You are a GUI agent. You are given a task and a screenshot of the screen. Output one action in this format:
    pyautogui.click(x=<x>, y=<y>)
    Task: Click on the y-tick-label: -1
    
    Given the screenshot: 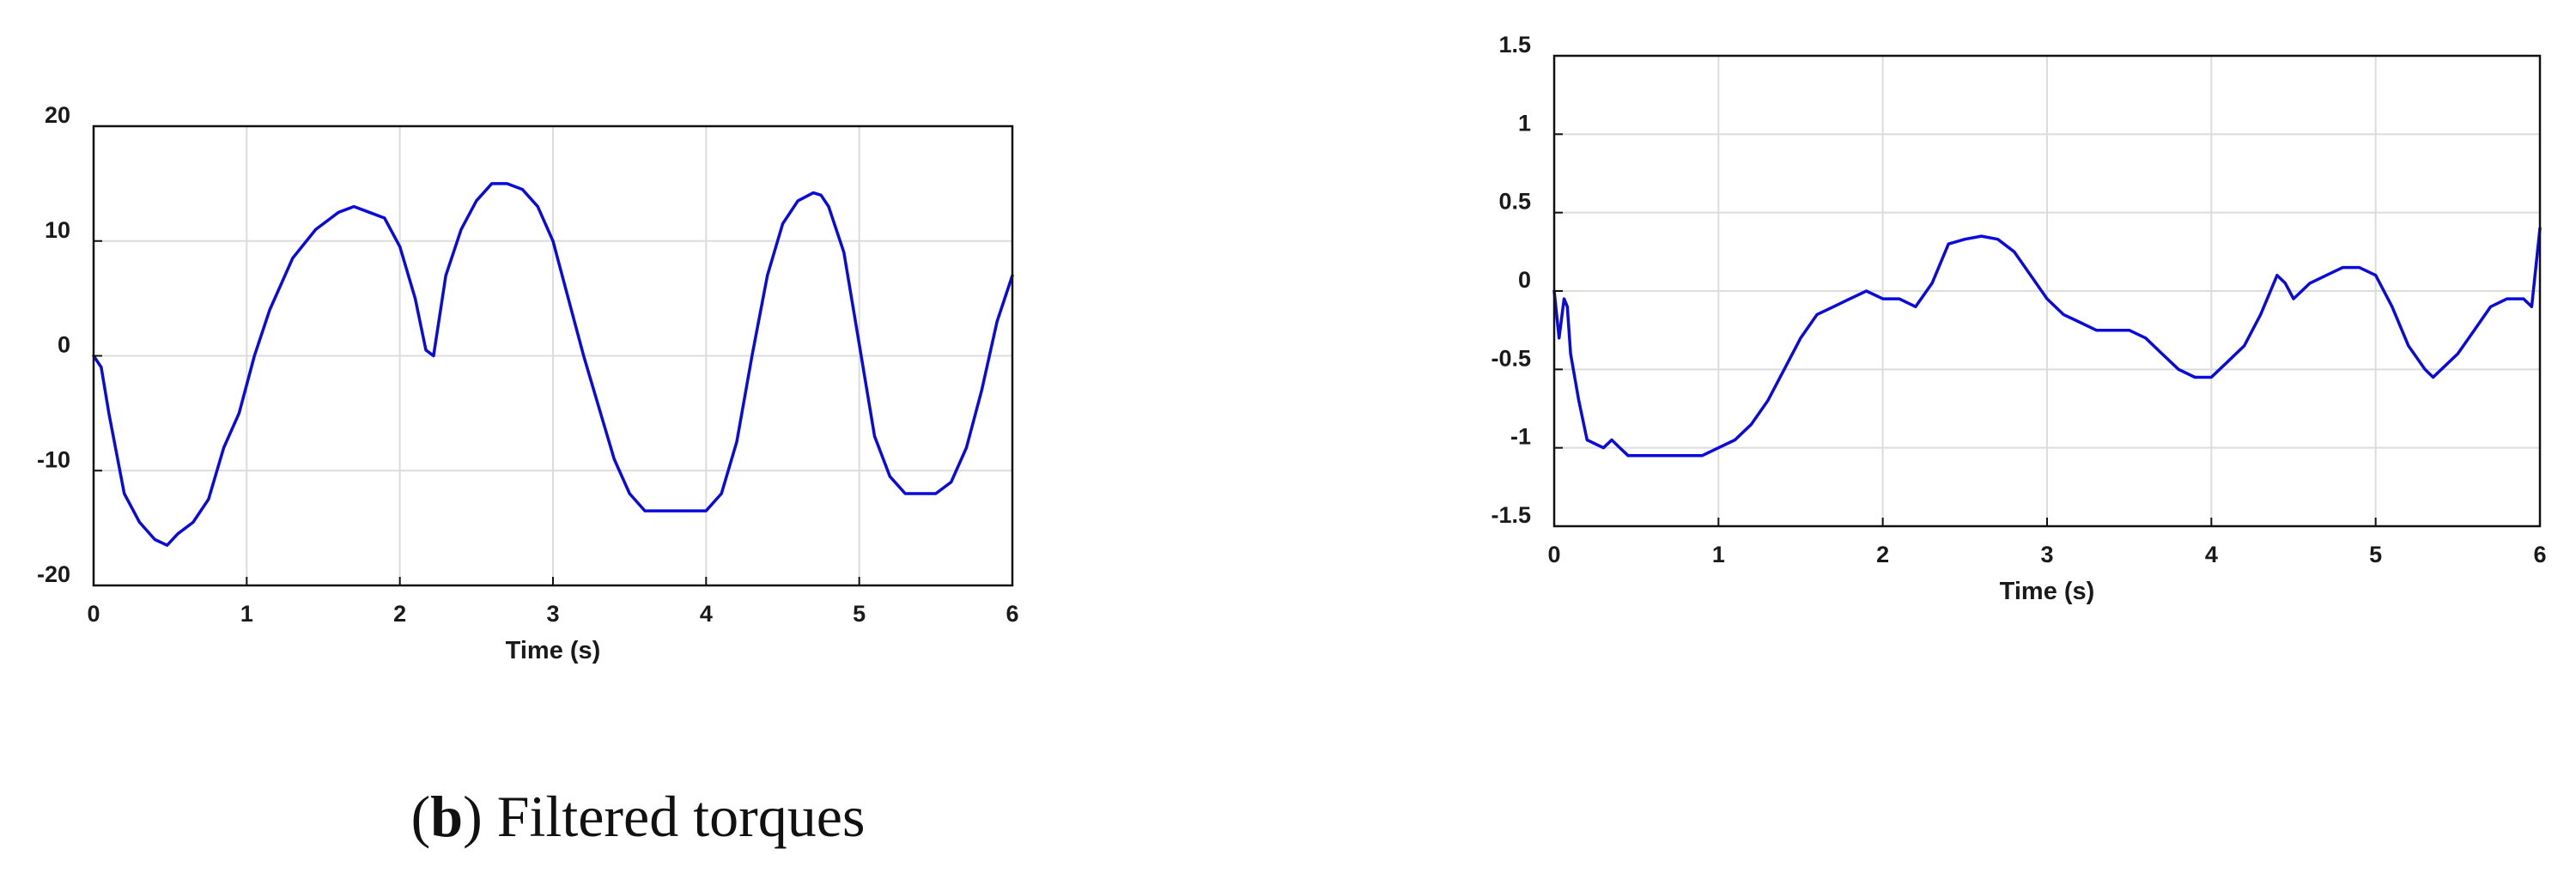 What is the action you would take?
    pyautogui.click(x=1521, y=437)
    